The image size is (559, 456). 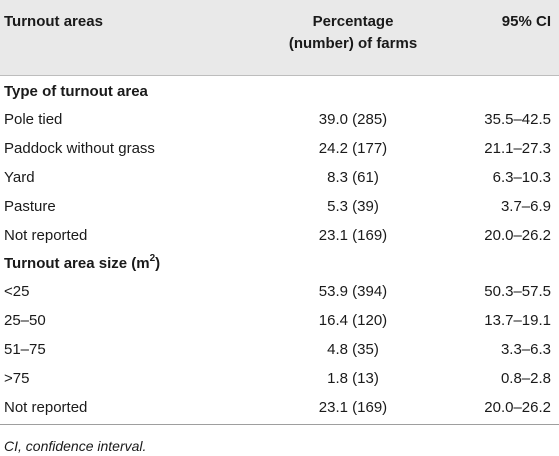 What do you see at coordinates (75, 446) in the screenshot?
I see `table-footnote: CI, confidence interval.` at bounding box center [75, 446].